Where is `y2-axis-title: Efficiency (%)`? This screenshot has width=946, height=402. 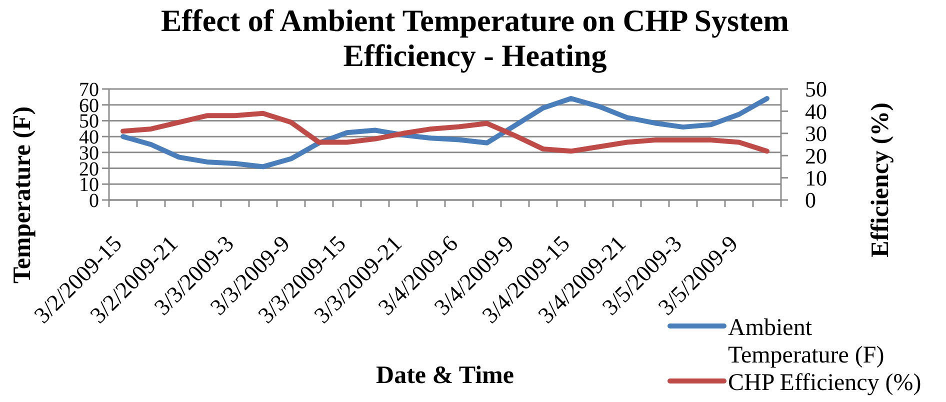 y2-axis-title: Efficiency (%) is located at coordinates (880, 180).